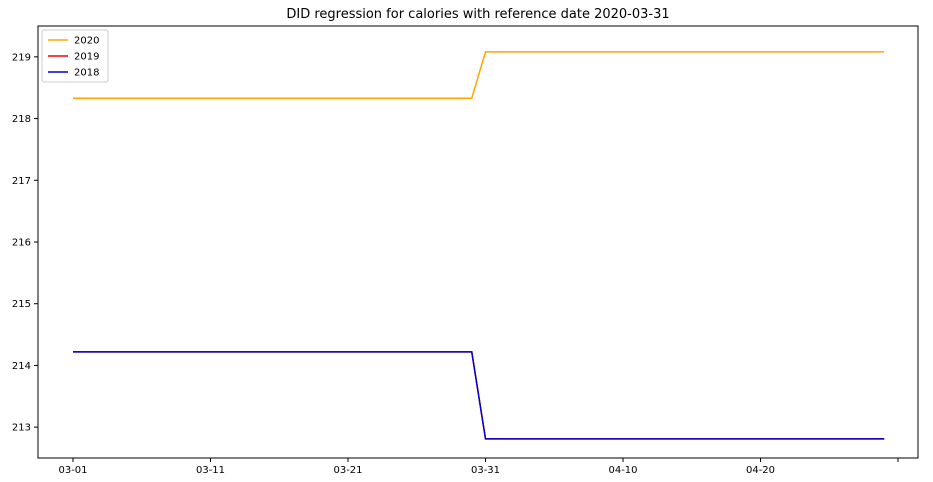  Describe the element at coordinates (21, 57) in the screenshot. I see `y-tick-label: 219` at that location.